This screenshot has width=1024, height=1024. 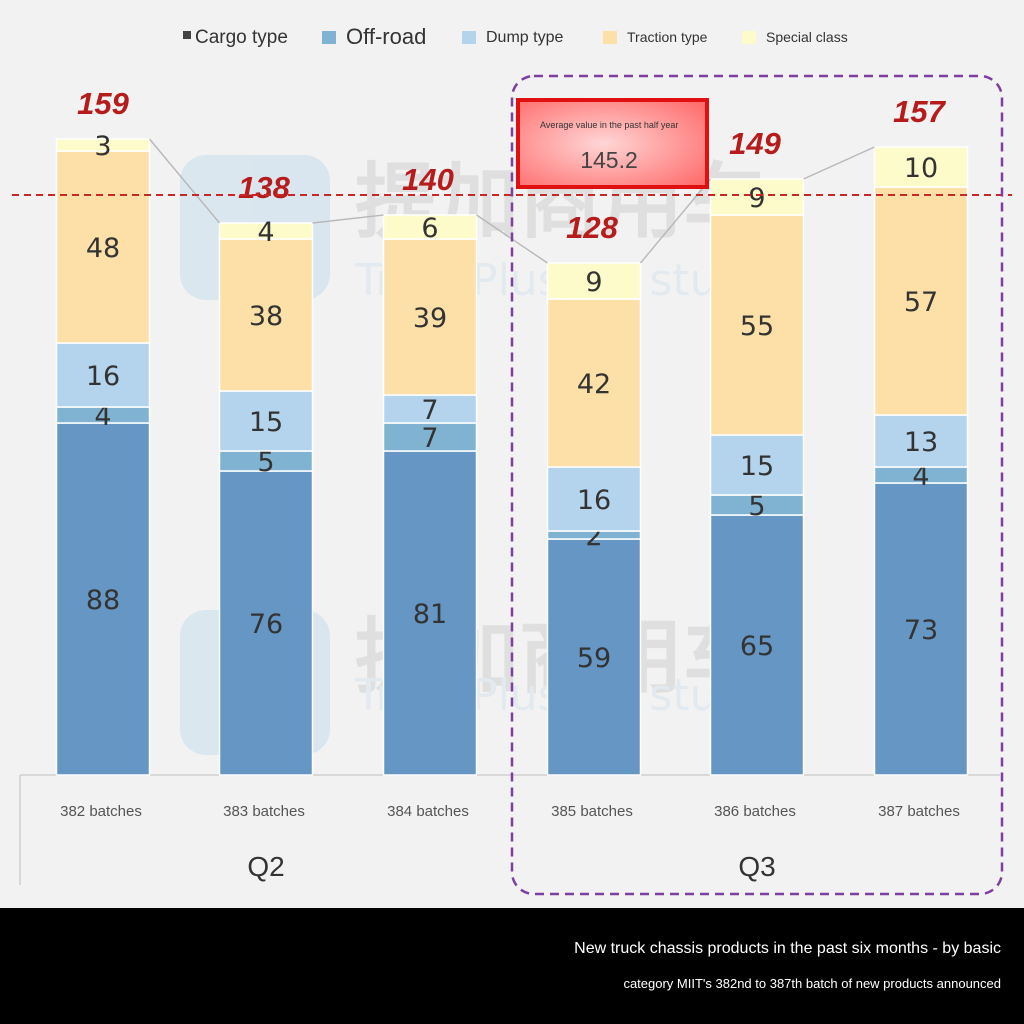 I want to click on data-label: 73, so click(x=921, y=630).